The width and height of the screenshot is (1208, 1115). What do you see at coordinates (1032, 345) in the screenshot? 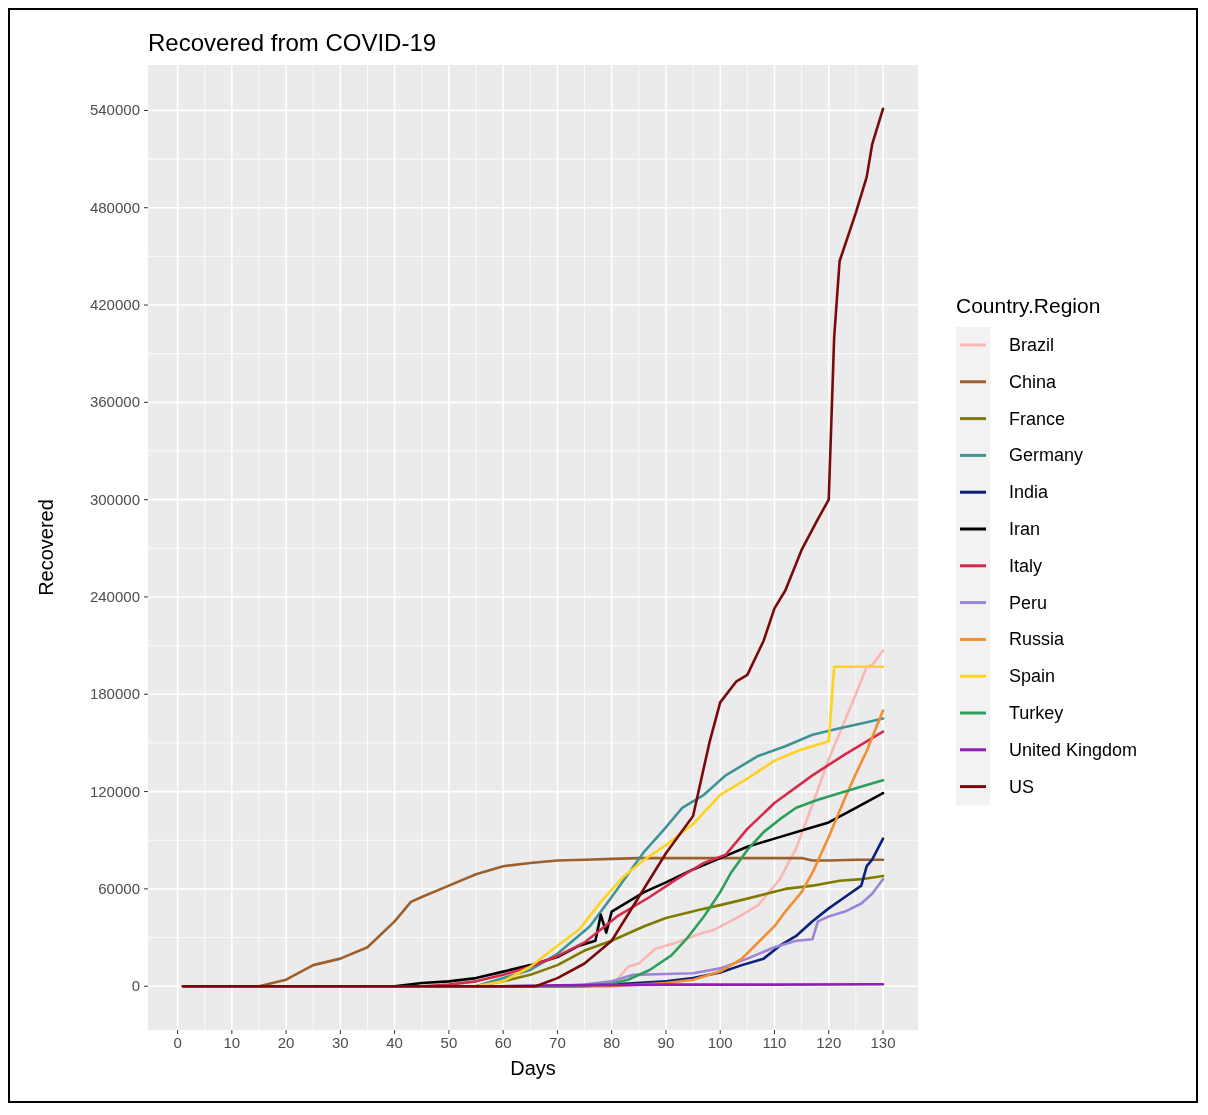
I see `legend-label: Brazil` at bounding box center [1032, 345].